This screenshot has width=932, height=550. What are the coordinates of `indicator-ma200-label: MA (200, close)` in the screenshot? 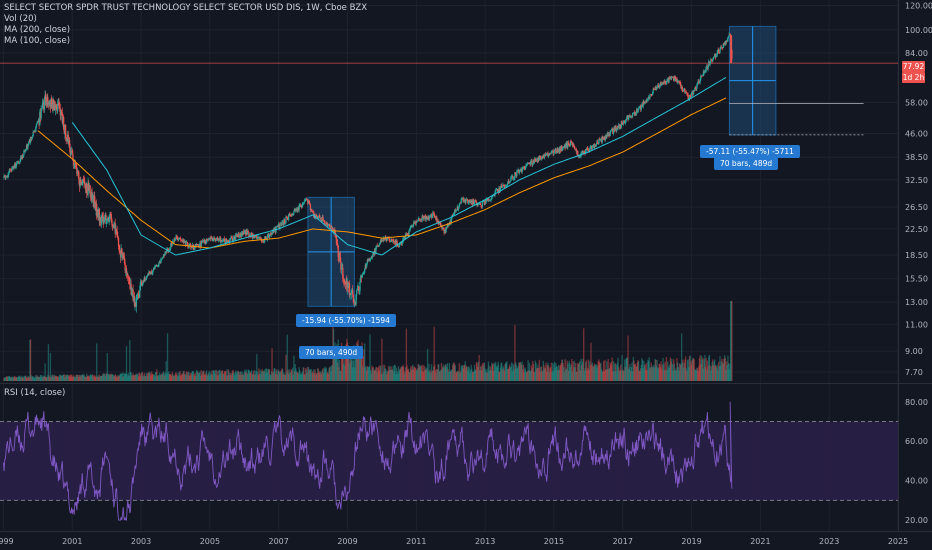 It's located at (37, 30).